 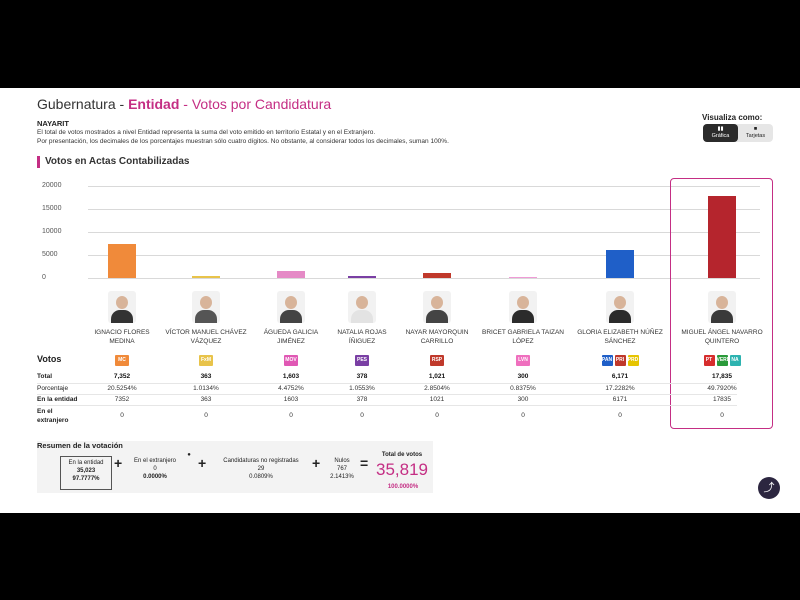 What do you see at coordinates (620, 341) in the screenshot?
I see `candidate-name-line2: SÁNCHEZ` at bounding box center [620, 341].